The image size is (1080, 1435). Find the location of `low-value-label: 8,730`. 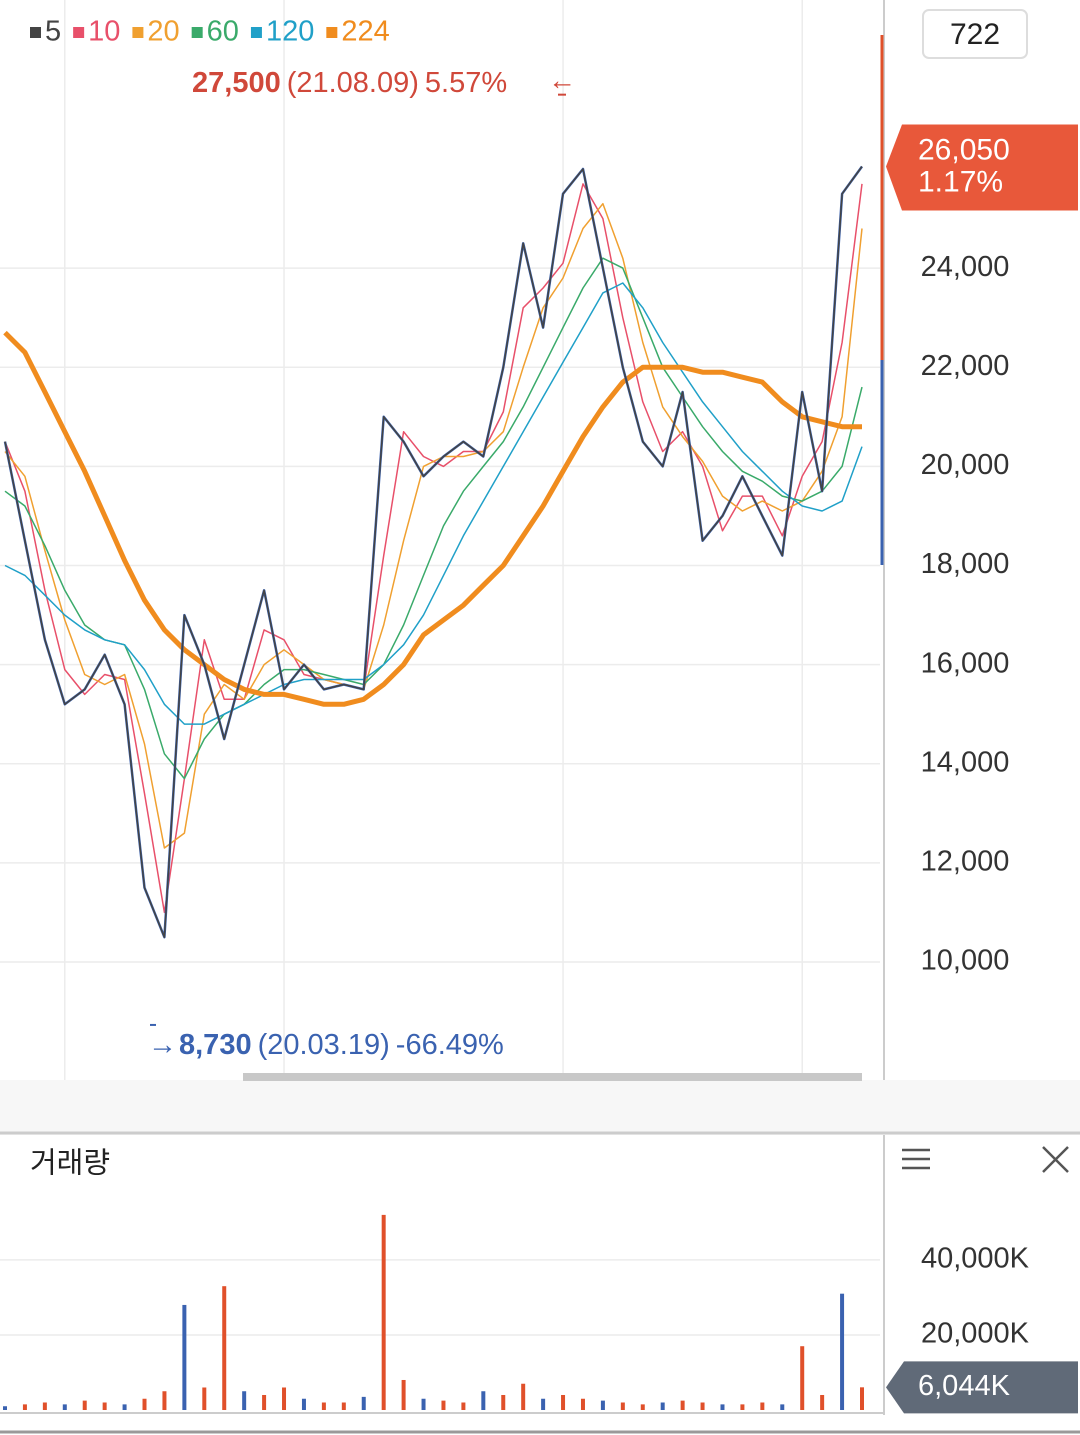

low-value-label: 8,730 is located at coordinates (215, 1045).